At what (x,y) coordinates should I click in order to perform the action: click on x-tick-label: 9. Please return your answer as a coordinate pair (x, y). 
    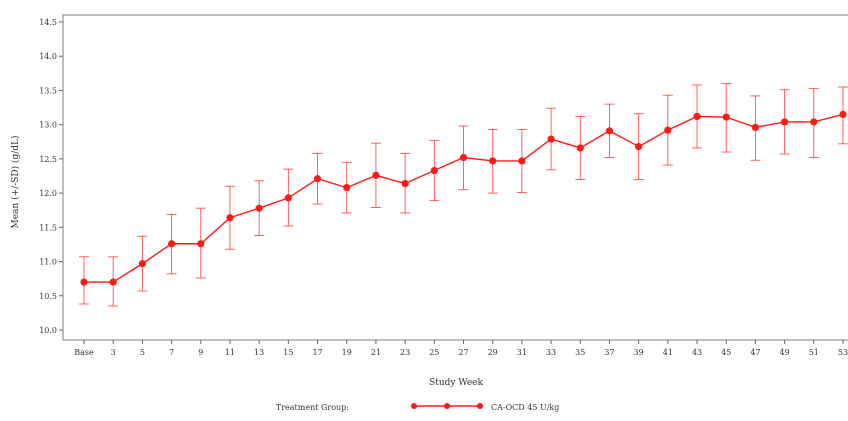
    Looking at the image, I should click on (200, 352).